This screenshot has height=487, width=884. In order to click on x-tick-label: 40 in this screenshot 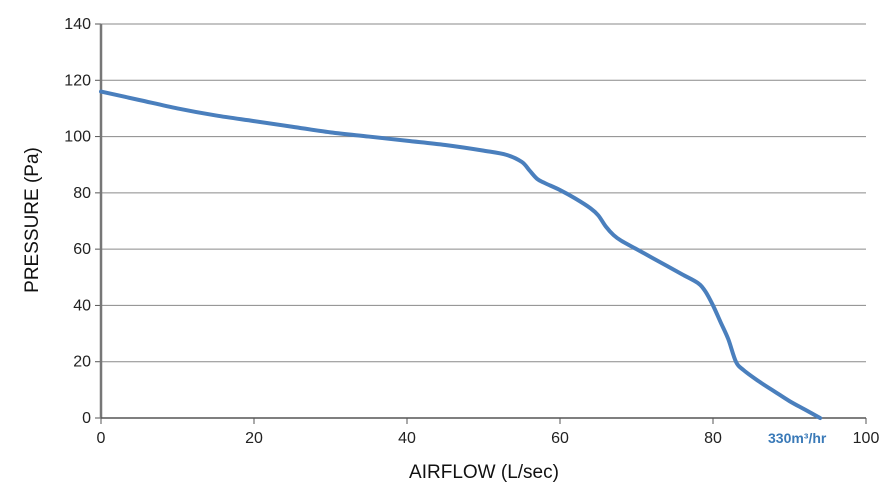, I will do `click(407, 438)`.